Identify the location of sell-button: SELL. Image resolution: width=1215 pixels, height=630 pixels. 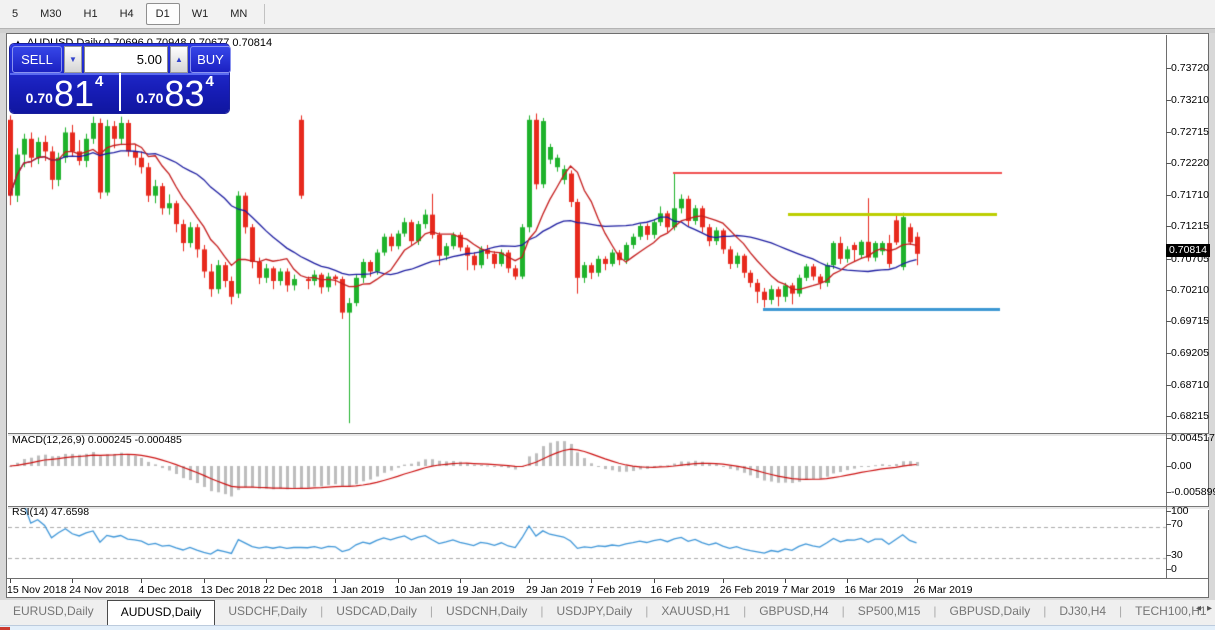
(37, 59).